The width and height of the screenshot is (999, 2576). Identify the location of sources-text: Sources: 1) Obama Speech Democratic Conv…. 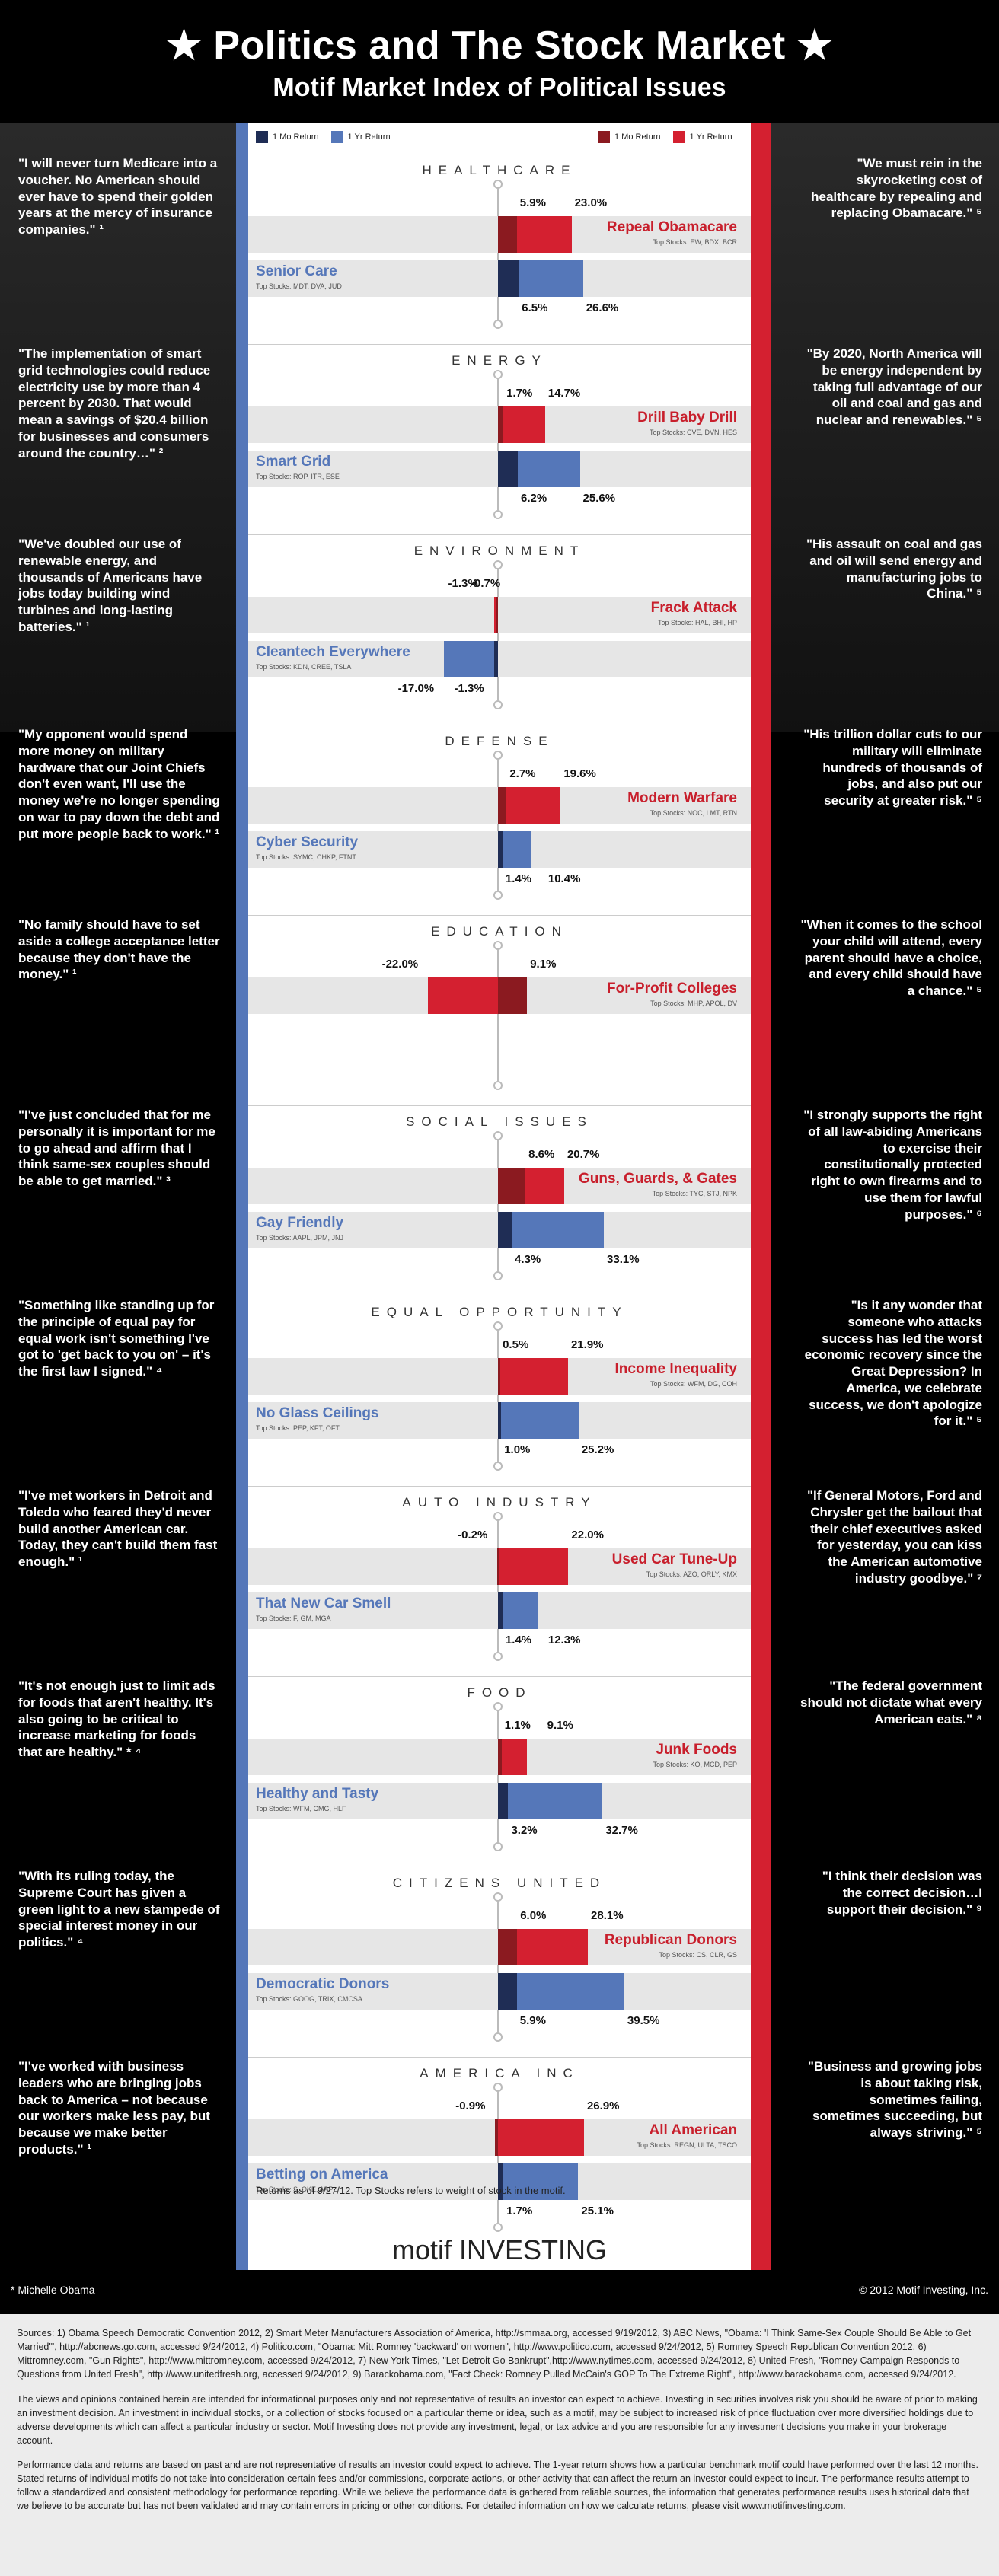
(494, 2354).